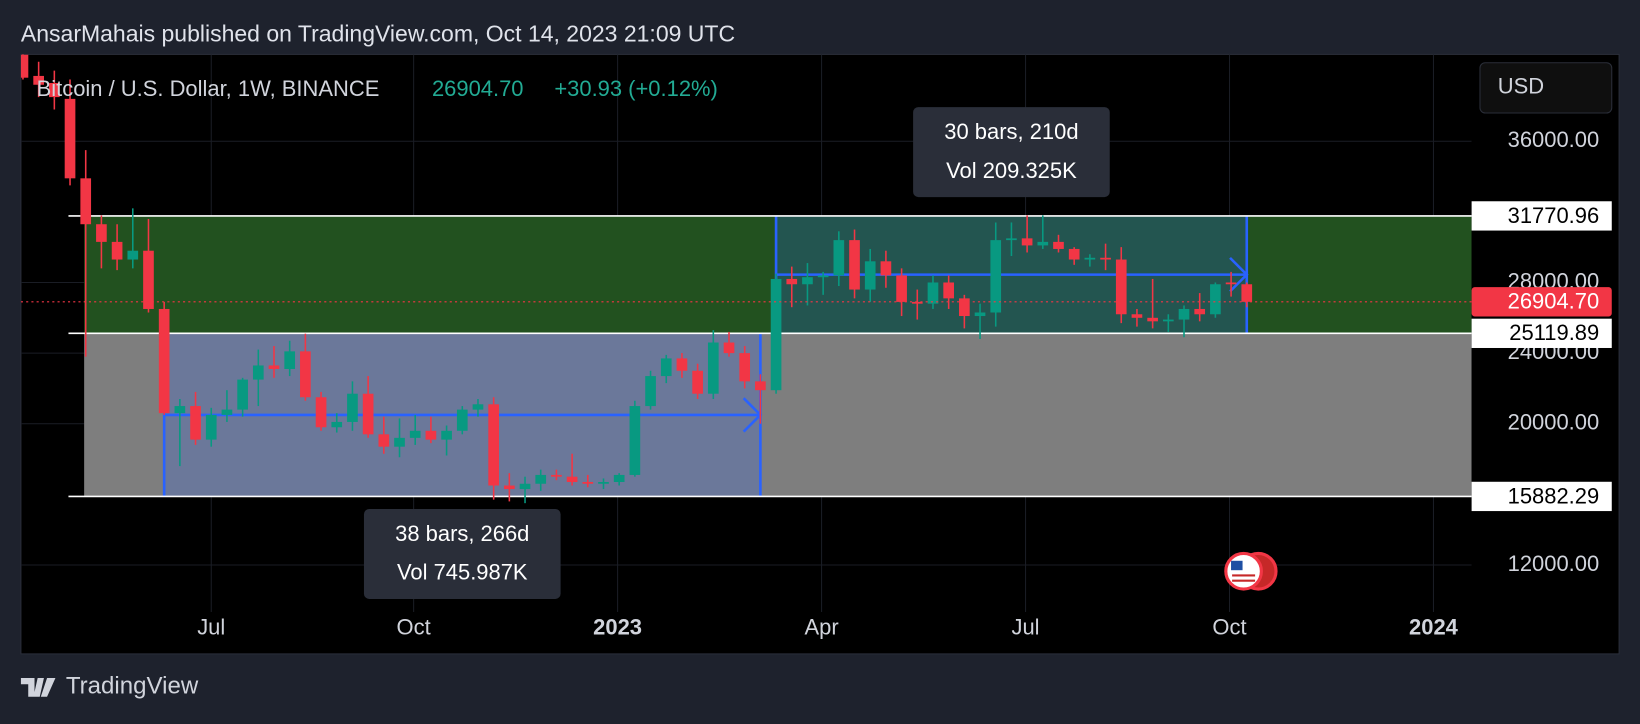 This screenshot has height=724, width=1640. I want to click on x-tick-label: Jul, so click(1026, 627).